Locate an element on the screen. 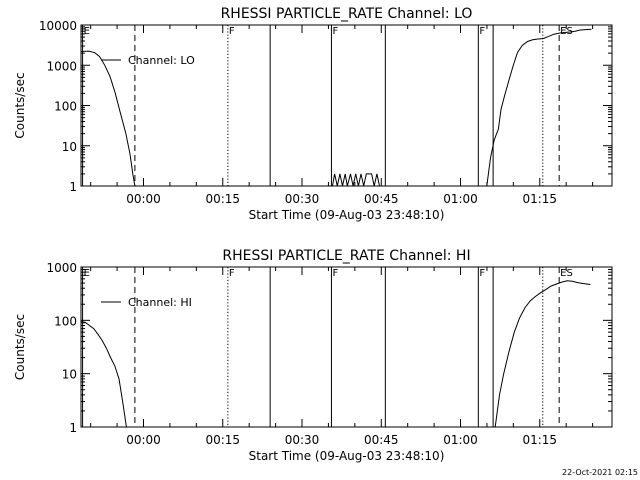  chart-title: RHESSI PARTICLE_RATE Channel: LO is located at coordinates (347, 14).